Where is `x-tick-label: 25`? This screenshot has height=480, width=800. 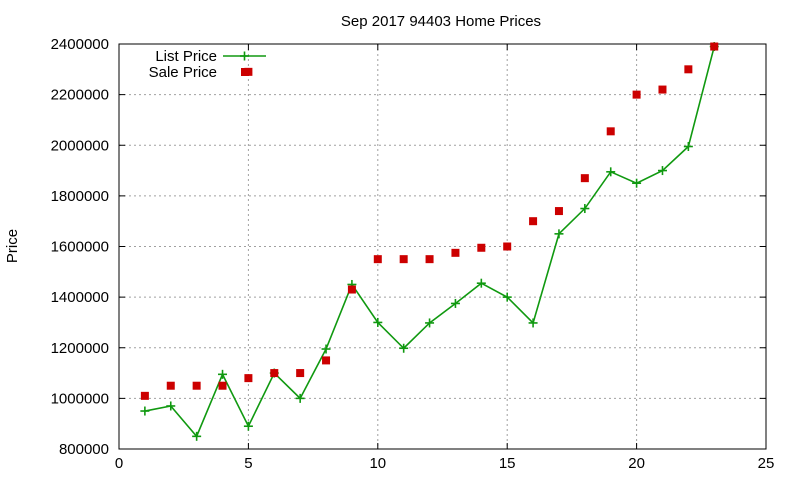 x-tick-label: 25 is located at coordinates (766, 463).